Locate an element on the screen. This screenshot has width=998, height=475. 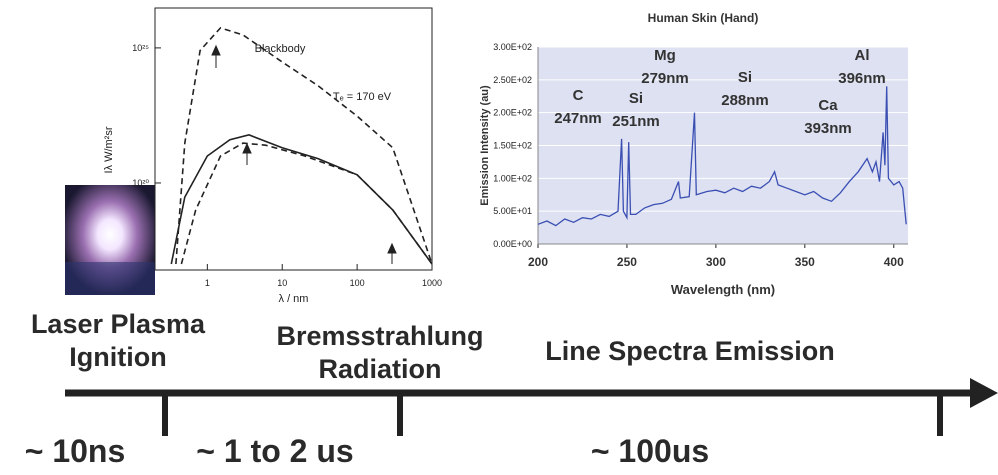
arrows is located at coordinates (304, 154).